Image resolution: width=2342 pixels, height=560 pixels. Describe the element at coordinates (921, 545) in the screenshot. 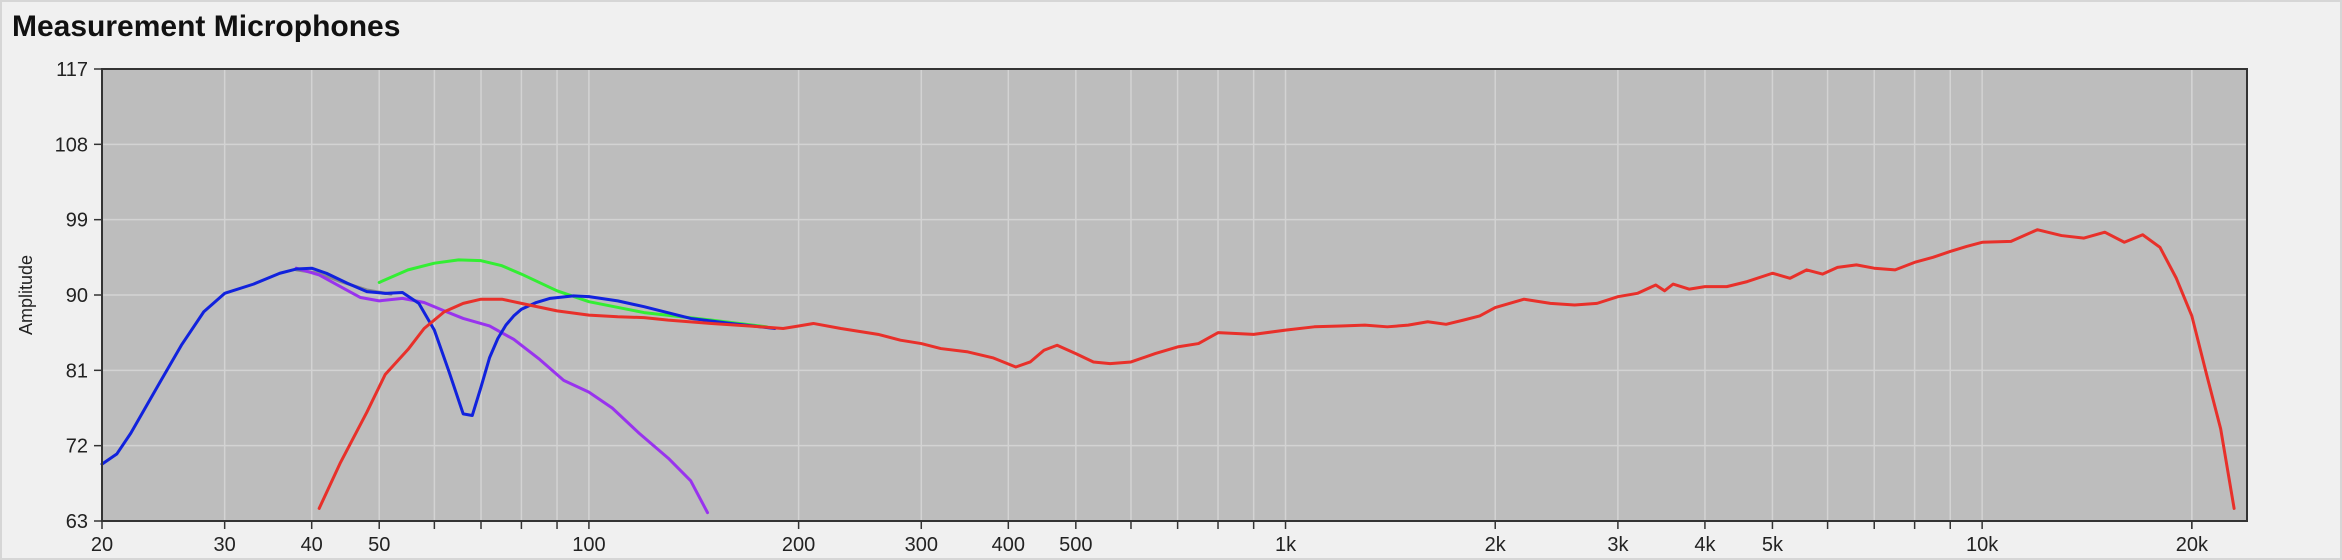

I see `x-tick-label: 300` at that location.